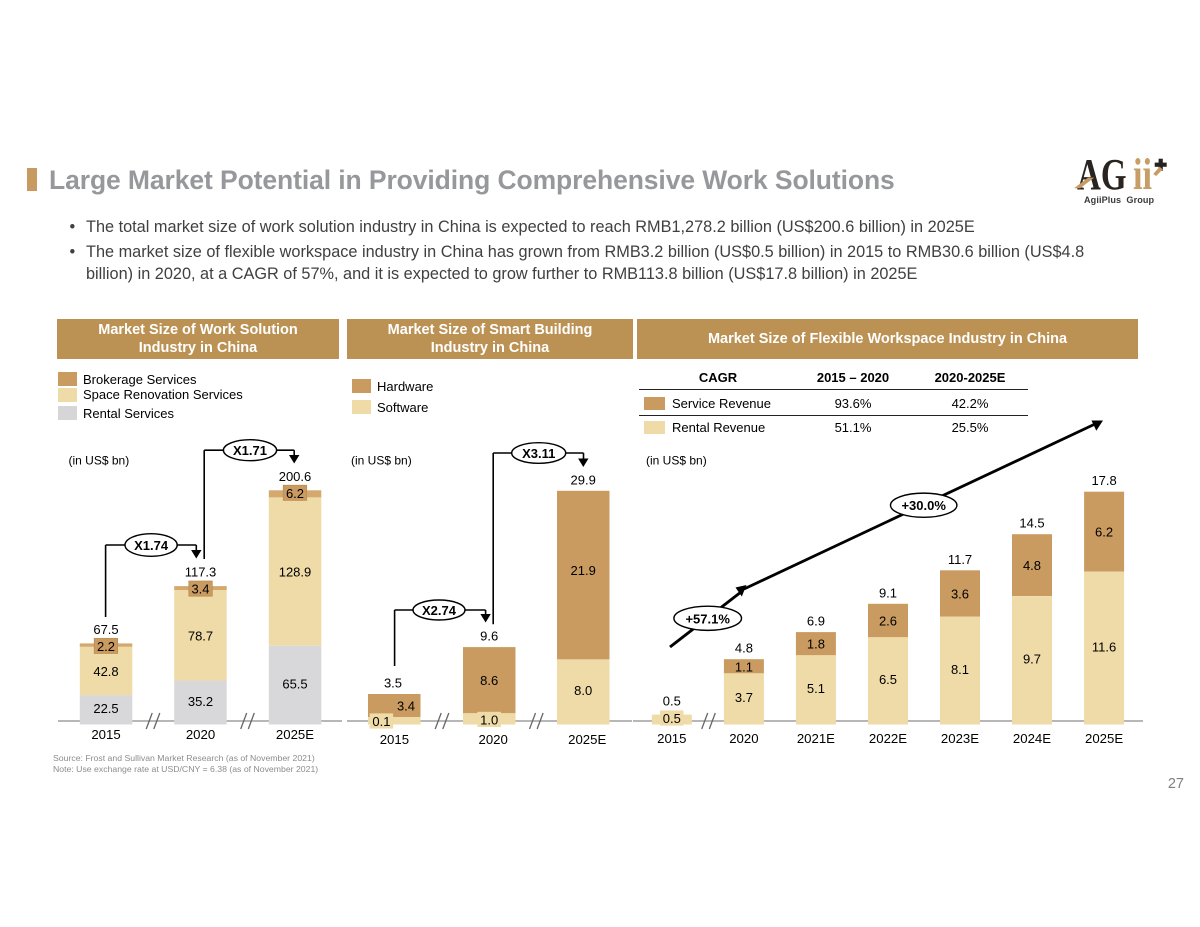  What do you see at coordinates (888, 621) in the screenshot?
I see `svg-text: 2.6` at bounding box center [888, 621].